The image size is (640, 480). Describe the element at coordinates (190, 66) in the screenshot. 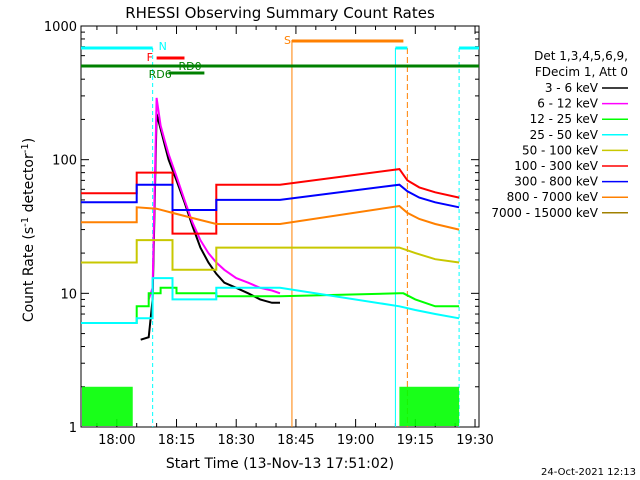

I see `annotation-rd0: RD0` at that location.